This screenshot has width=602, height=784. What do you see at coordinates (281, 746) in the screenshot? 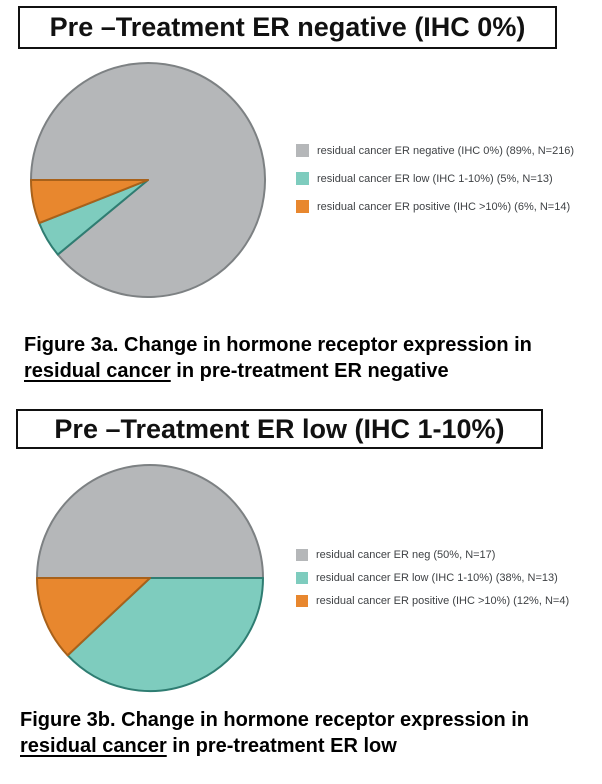
I see `caption-line2-rest: in pre-treatment ER low` at bounding box center [281, 746].